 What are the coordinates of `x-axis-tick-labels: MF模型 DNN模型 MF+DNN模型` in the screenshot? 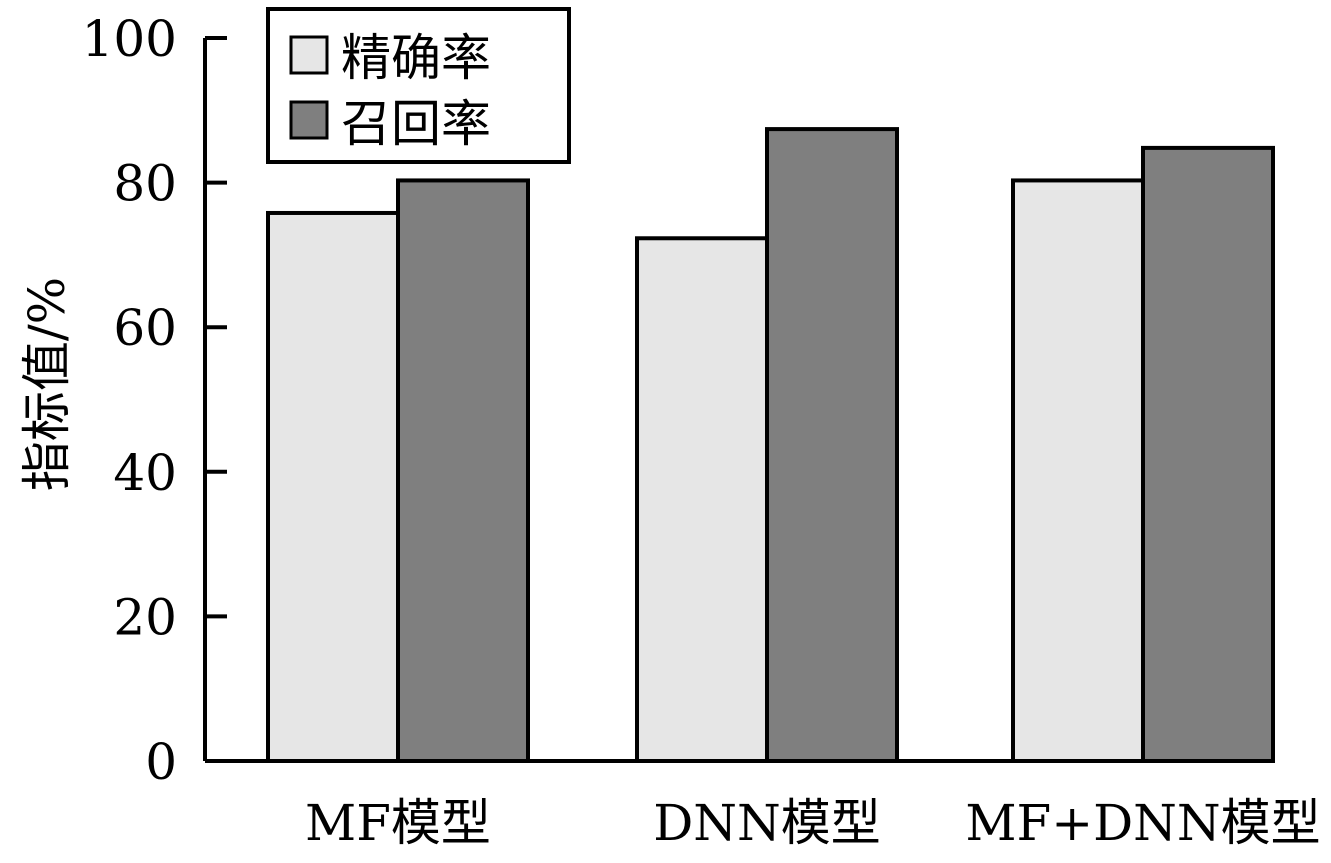 It's located at (813, 823).